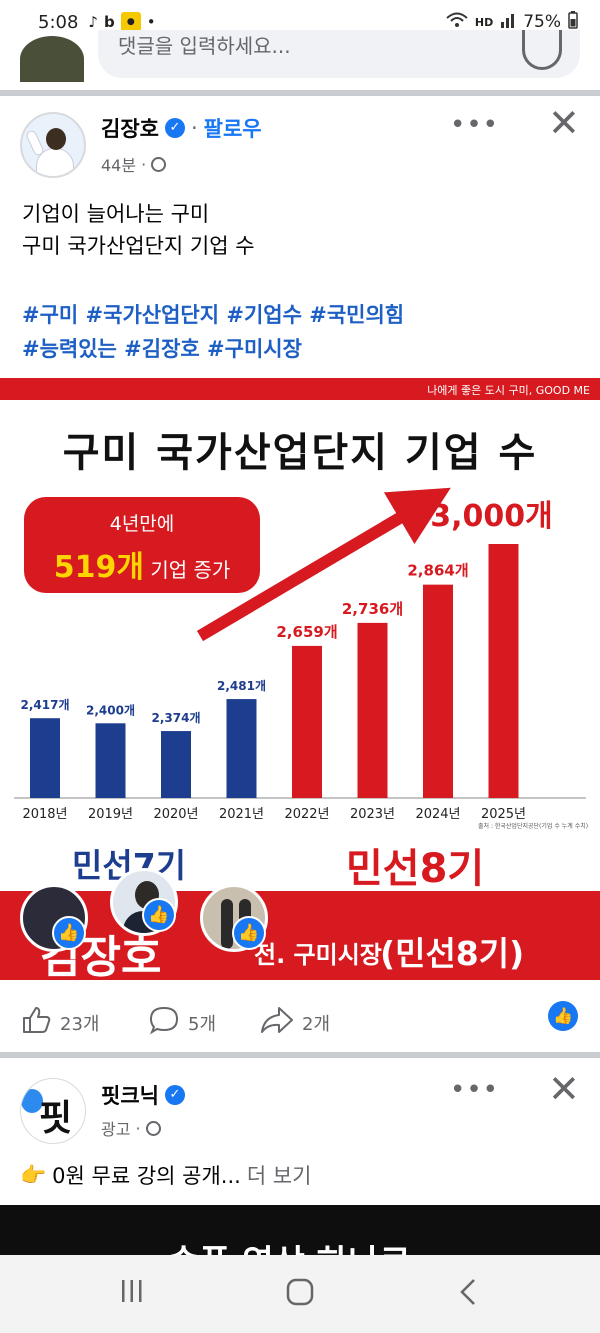 This screenshot has height=1333, width=600. I want to click on author-name: 김장호, so click(130, 129).